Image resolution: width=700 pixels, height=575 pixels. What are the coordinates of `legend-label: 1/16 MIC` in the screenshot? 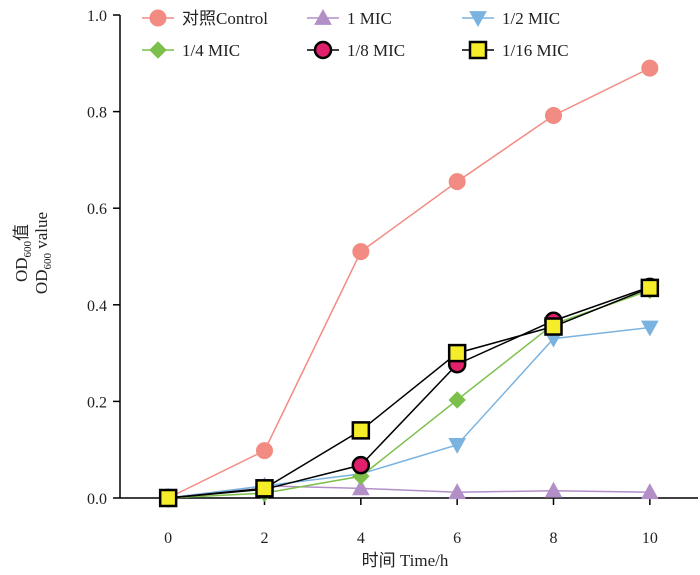 It's located at (535, 50).